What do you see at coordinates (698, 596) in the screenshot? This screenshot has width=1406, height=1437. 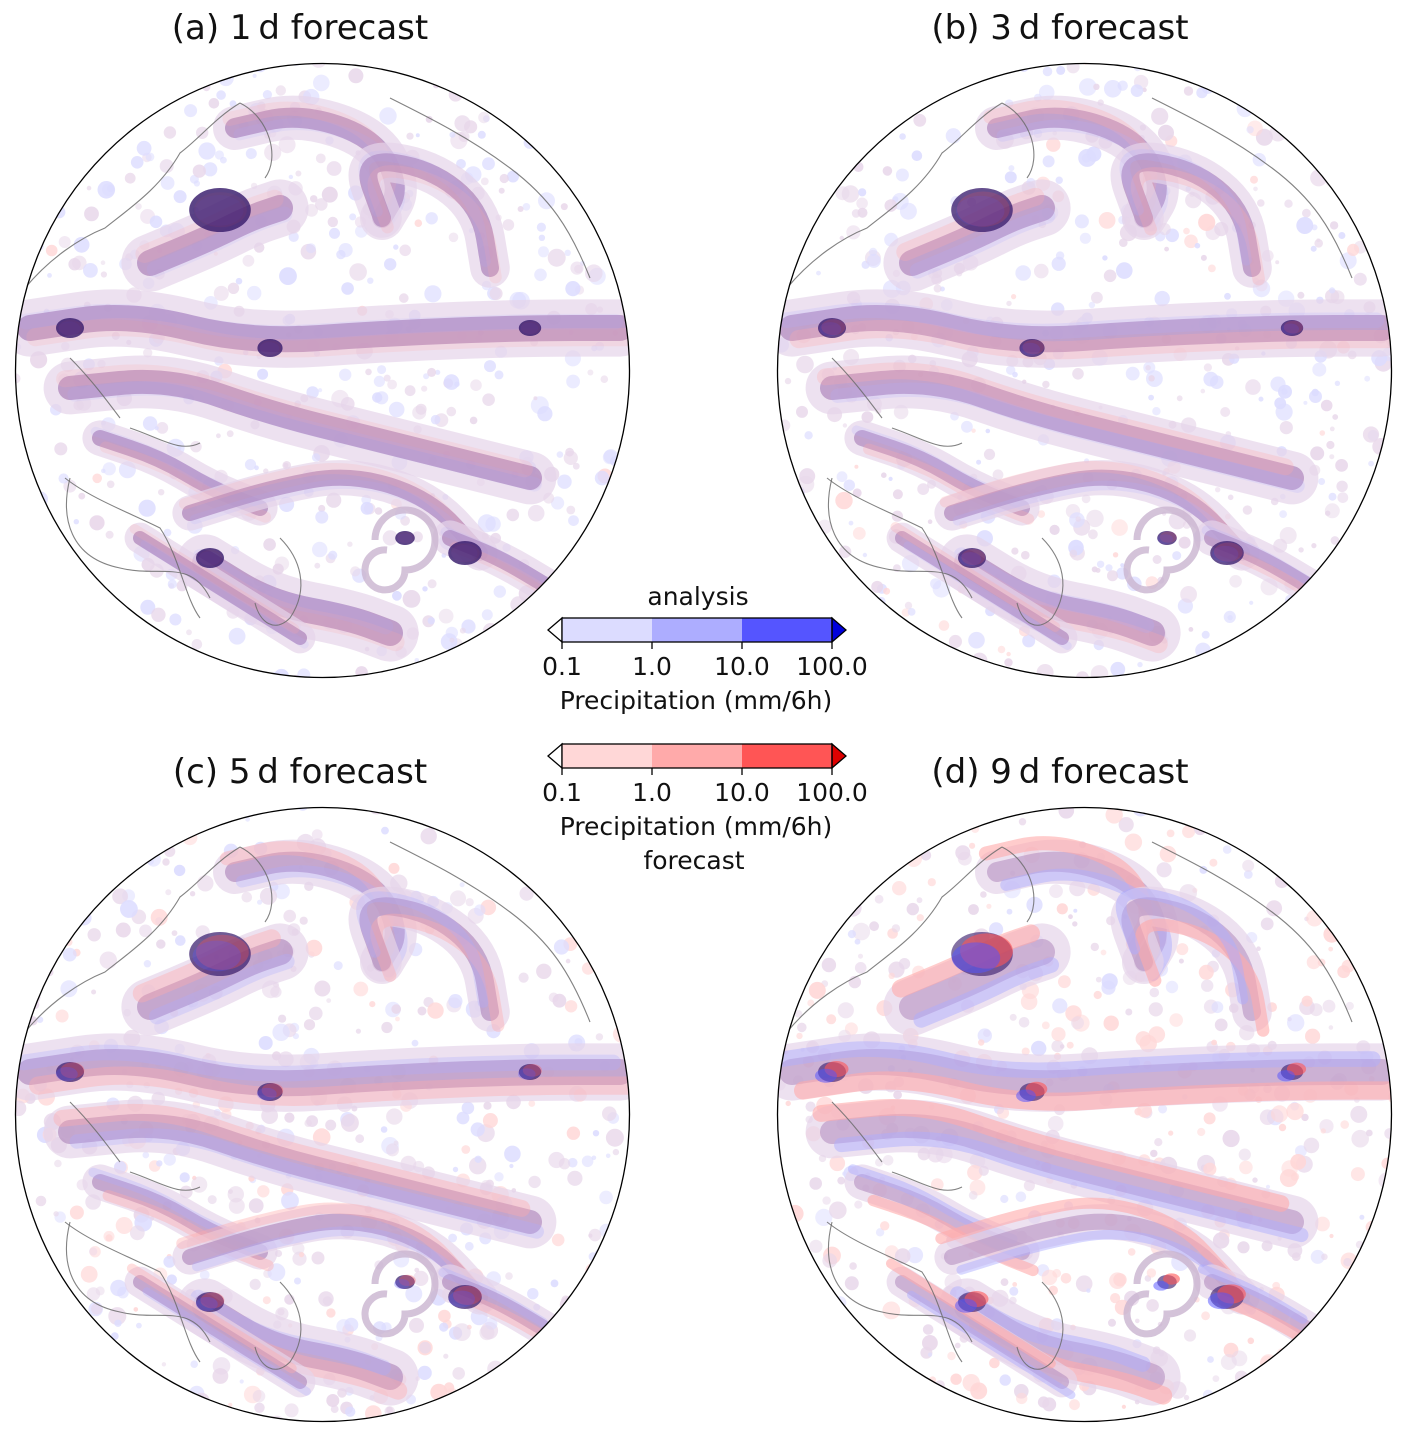 I see `analysis-colorbar-title: analysis` at bounding box center [698, 596].